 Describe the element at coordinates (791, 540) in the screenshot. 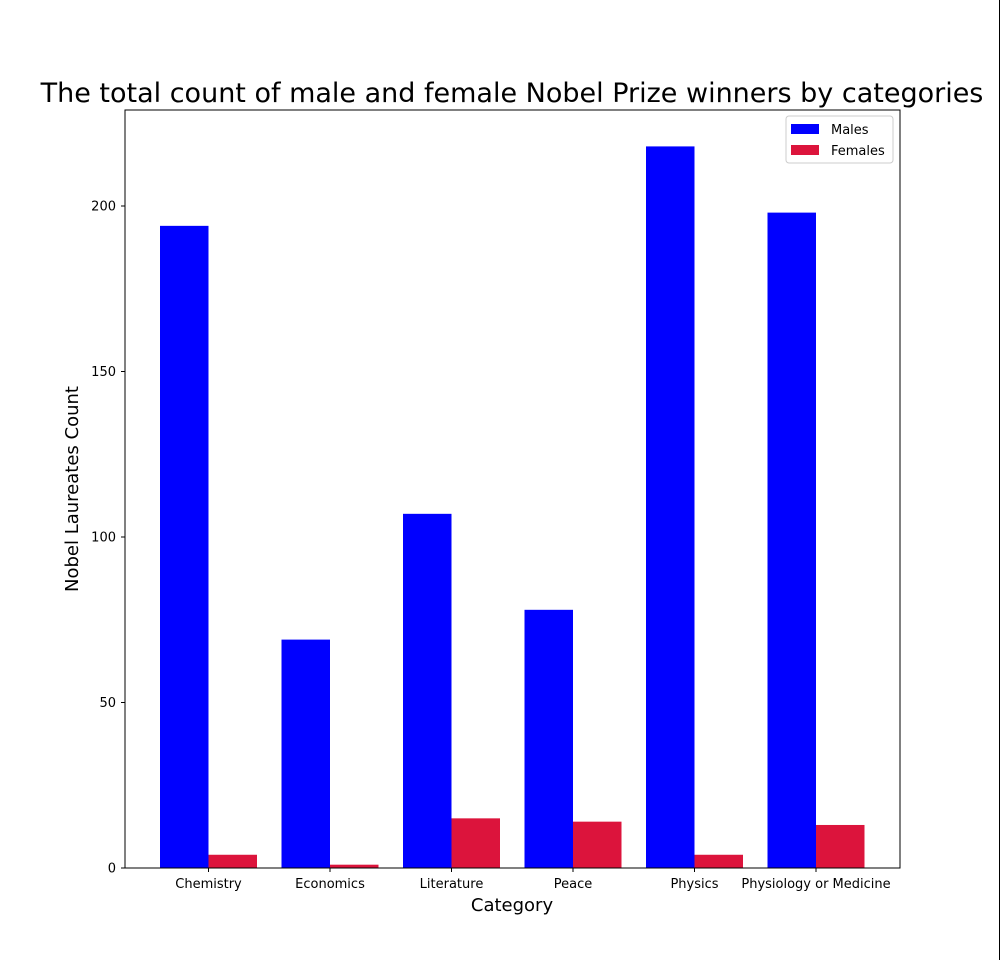

I see `bar-males-physiology-or-medicine` at that location.